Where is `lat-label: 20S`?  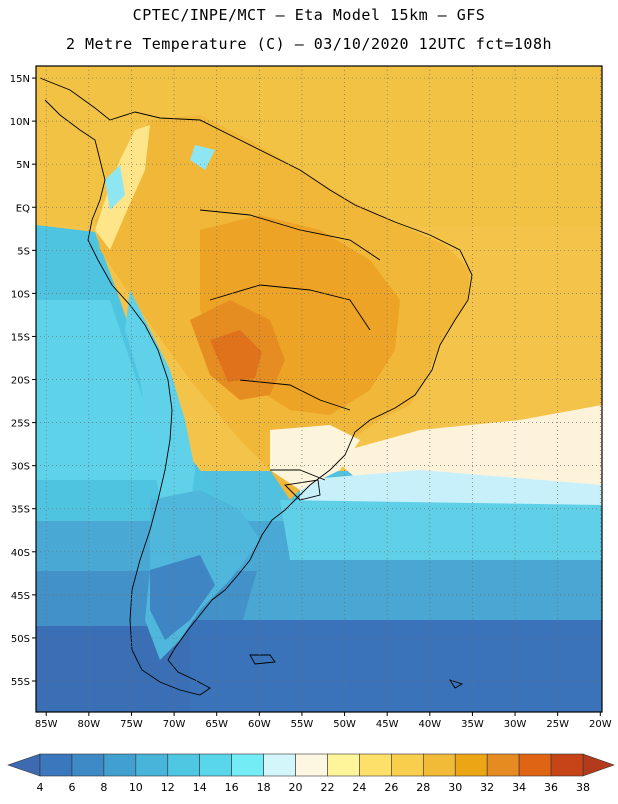
lat-label: 20S is located at coordinates (20, 381).